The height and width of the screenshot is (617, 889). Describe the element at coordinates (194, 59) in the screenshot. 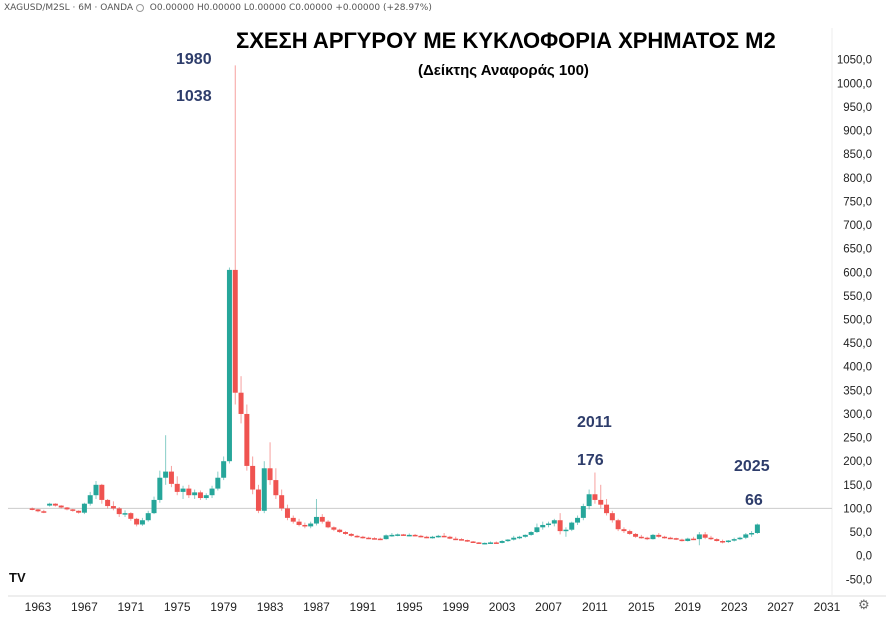

I see `annotation-1980-year: 1980` at that location.